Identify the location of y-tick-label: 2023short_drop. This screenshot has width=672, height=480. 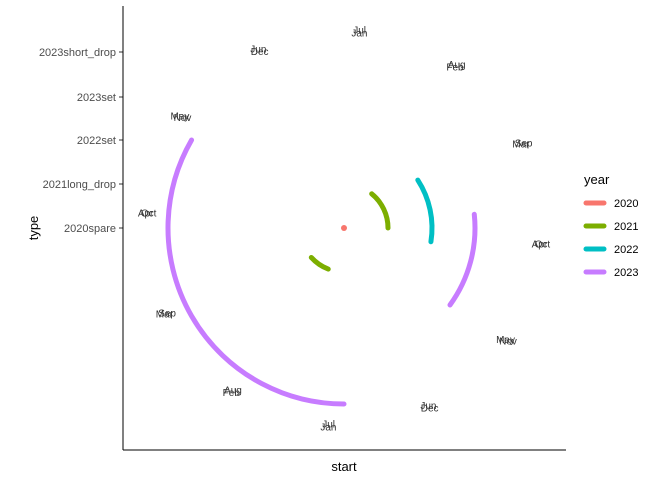
(77, 53).